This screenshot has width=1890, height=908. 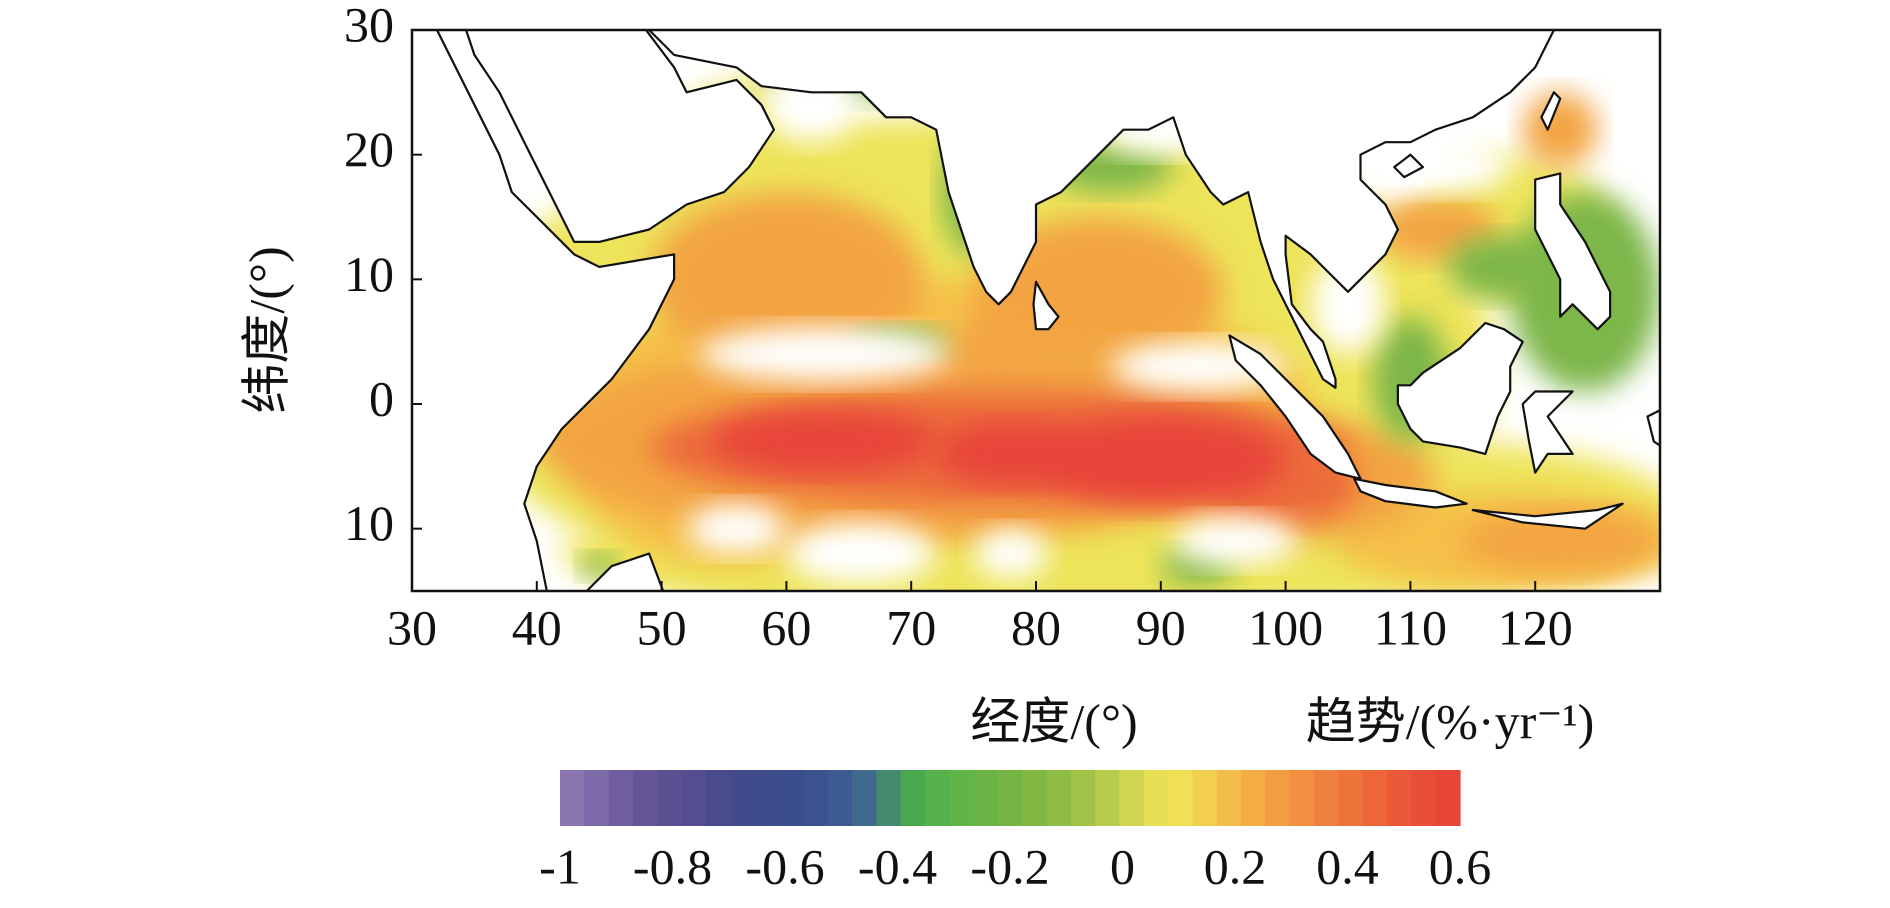 What do you see at coordinates (369, 149) in the screenshot?
I see `y-tick-label: 20` at bounding box center [369, 149].